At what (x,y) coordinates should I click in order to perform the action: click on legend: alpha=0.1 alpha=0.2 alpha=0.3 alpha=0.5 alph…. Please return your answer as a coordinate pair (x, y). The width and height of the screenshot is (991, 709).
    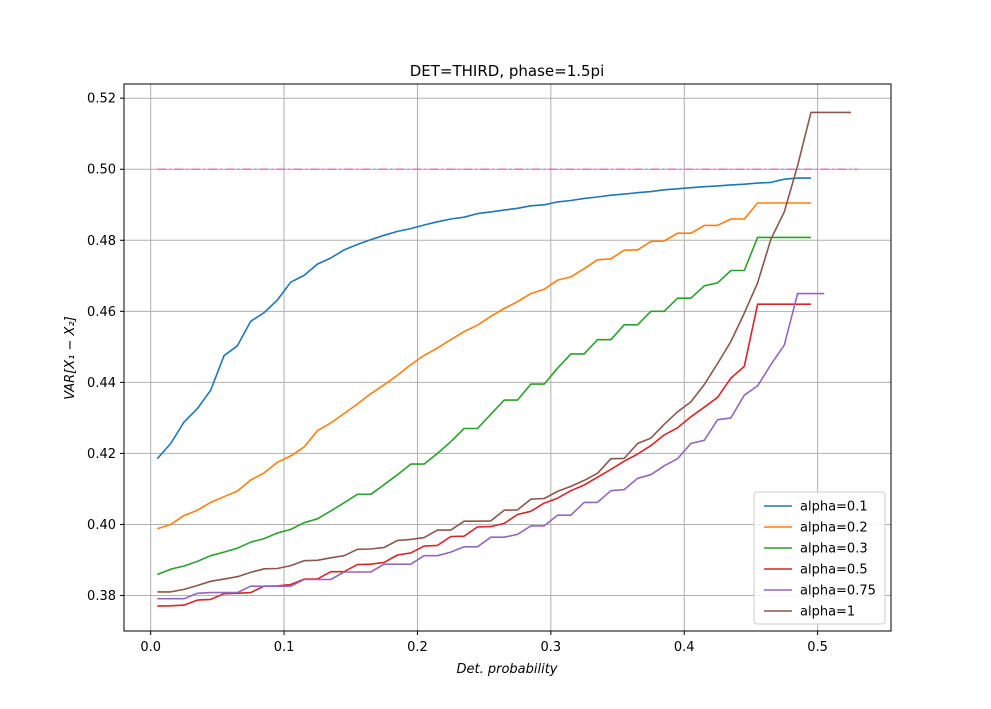
    Looking at the image, I should click on (819, 558).